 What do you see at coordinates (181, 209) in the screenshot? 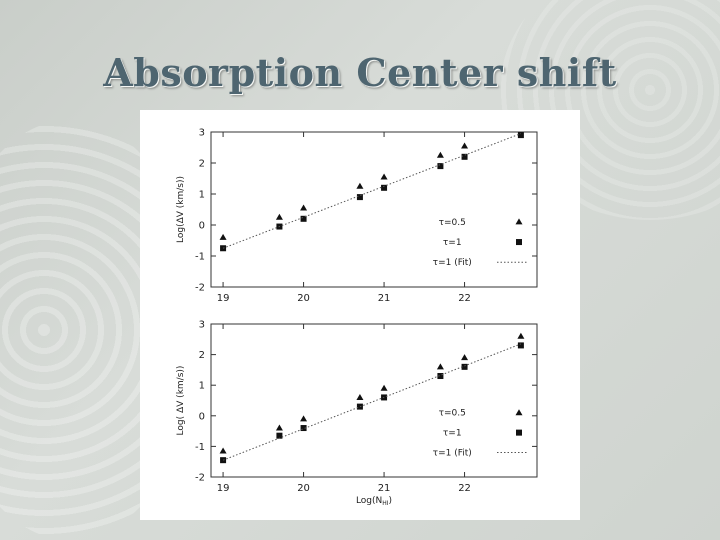
I see `y-axis-label: Log(ΔV (km/s))` at bounding box center [181, 209].